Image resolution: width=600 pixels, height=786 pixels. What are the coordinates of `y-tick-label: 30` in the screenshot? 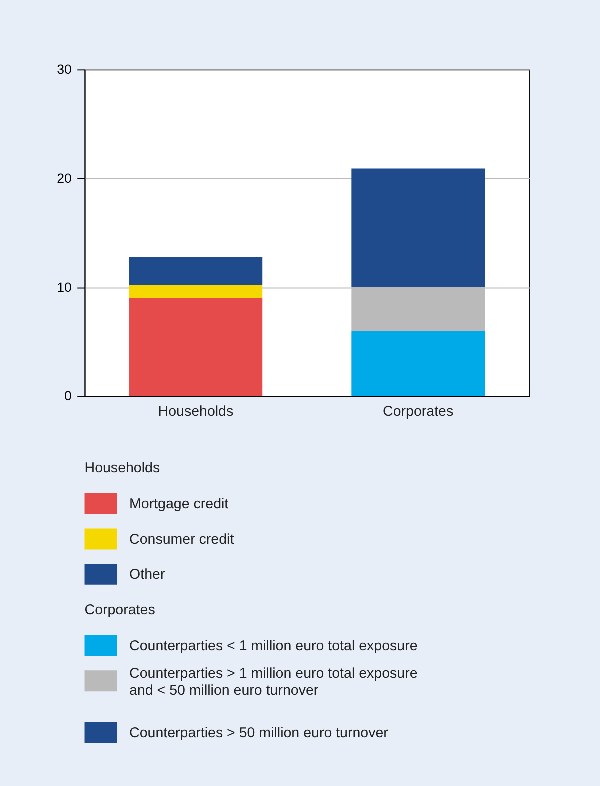 It's located at (64, 69).